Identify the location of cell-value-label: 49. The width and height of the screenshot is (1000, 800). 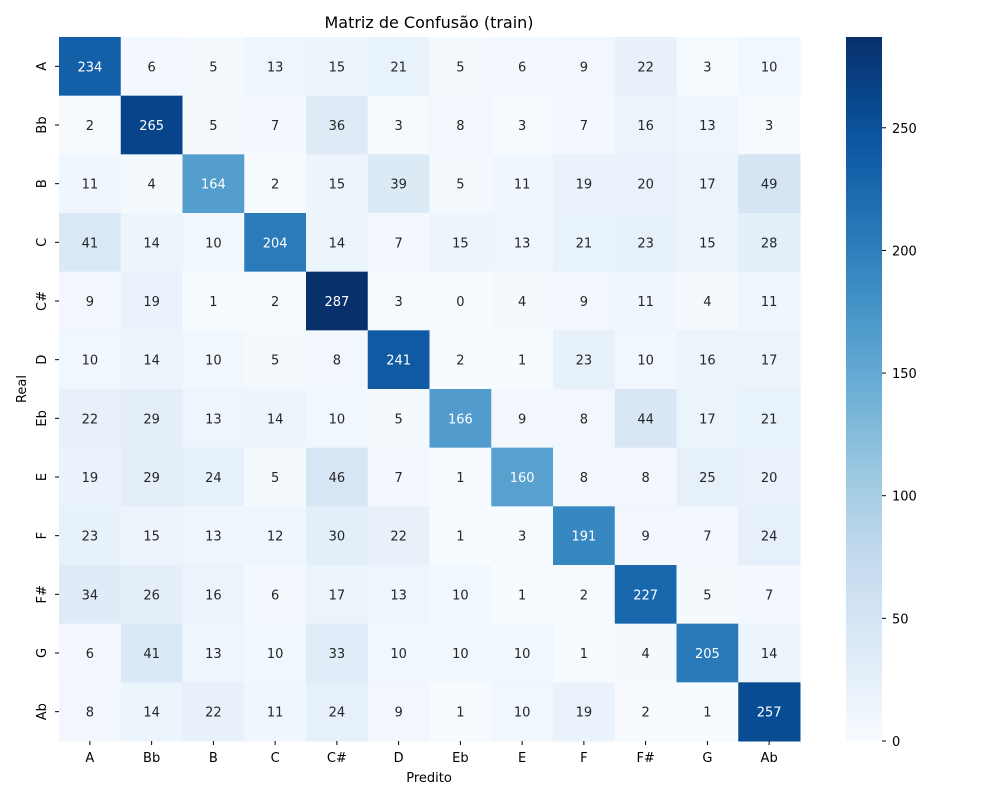
(769, 185).